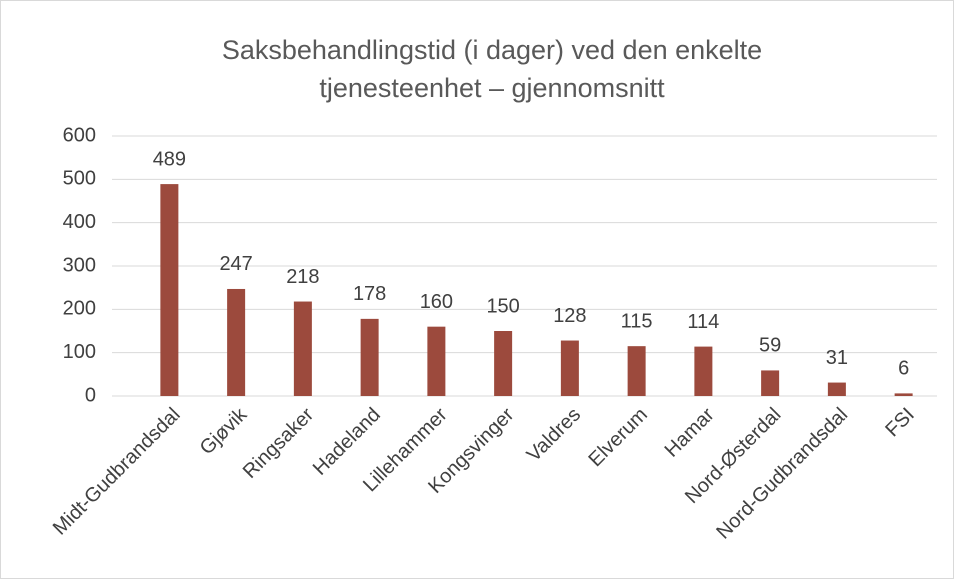  What do you see at coordinates (79, 135) in the screenshot?
I see `y-tick-label: 600` at bounding box center [79, 135].